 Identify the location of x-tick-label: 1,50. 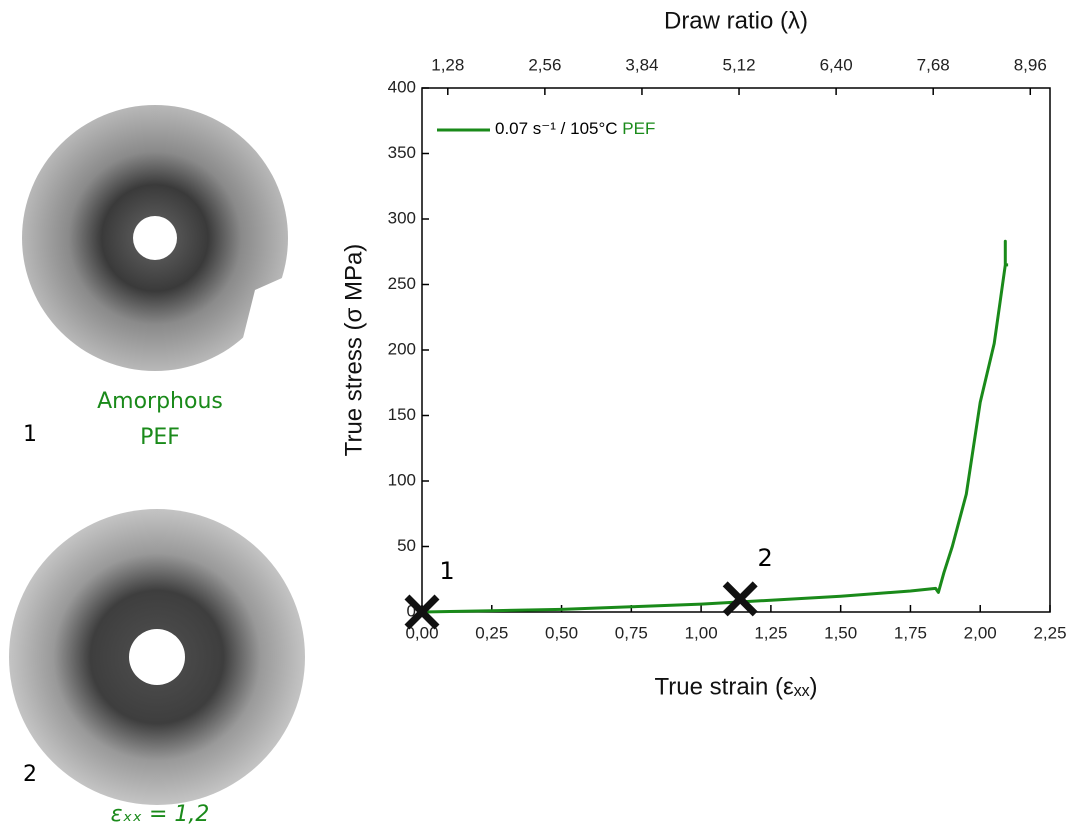
(840, 632).